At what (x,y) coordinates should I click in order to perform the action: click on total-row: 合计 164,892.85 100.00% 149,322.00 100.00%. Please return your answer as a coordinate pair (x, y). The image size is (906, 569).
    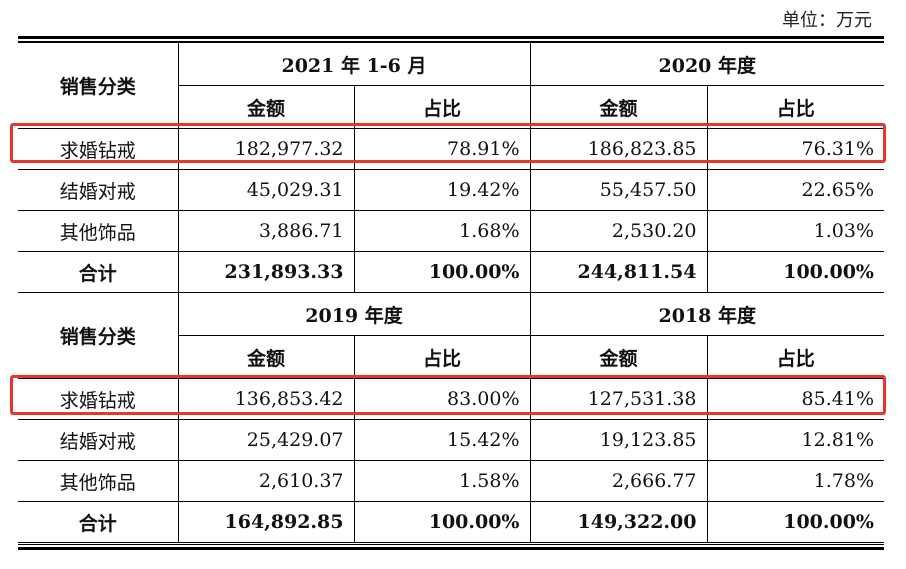
    Looking at the image, I should click on (451, 522).